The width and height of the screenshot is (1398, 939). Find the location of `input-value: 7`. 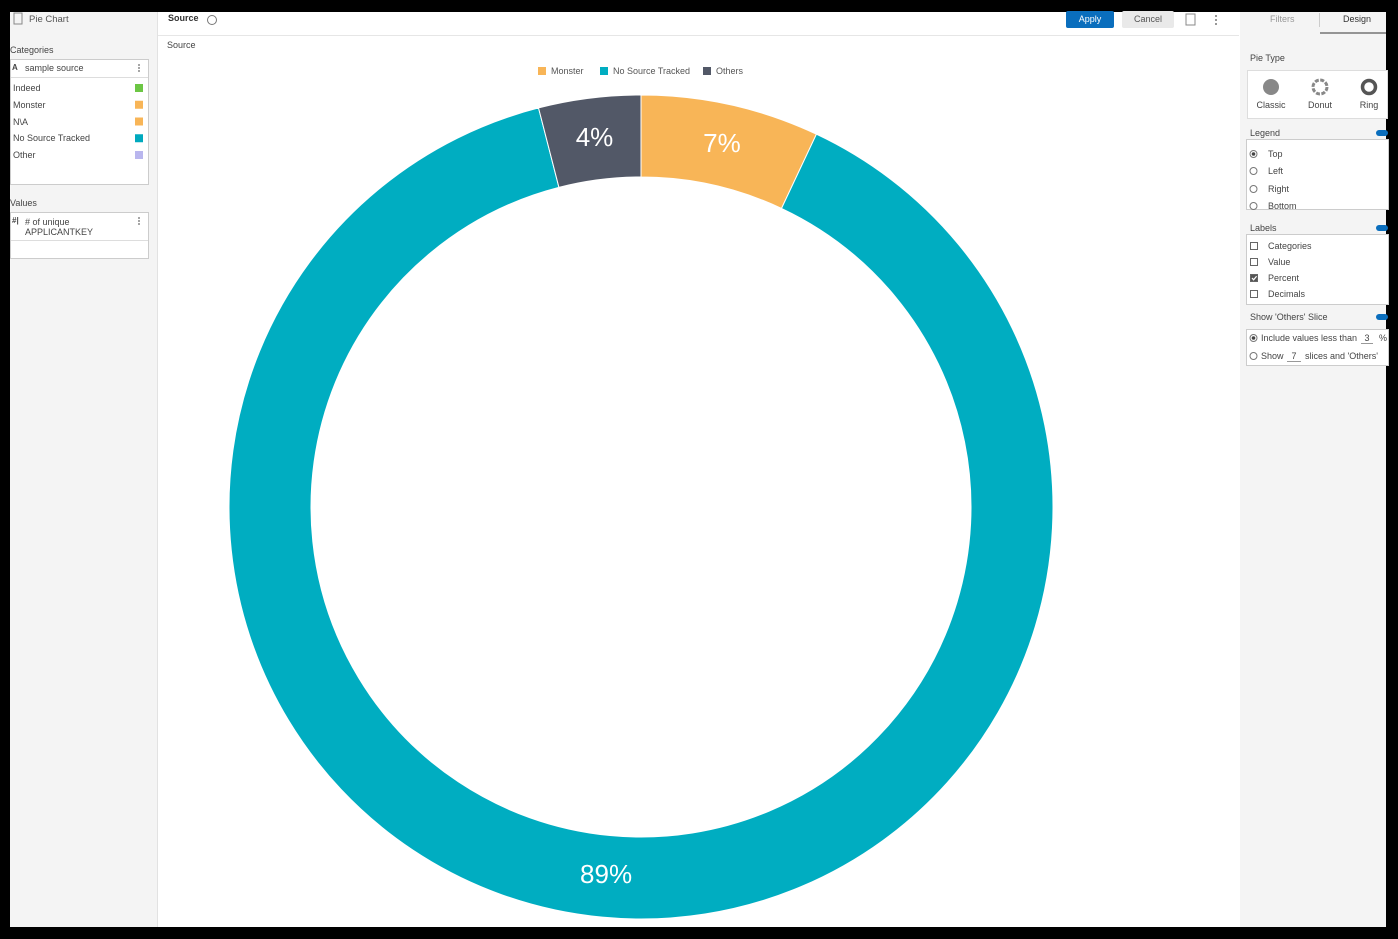

input-value: 7 is located at coordinates (1294, 357).